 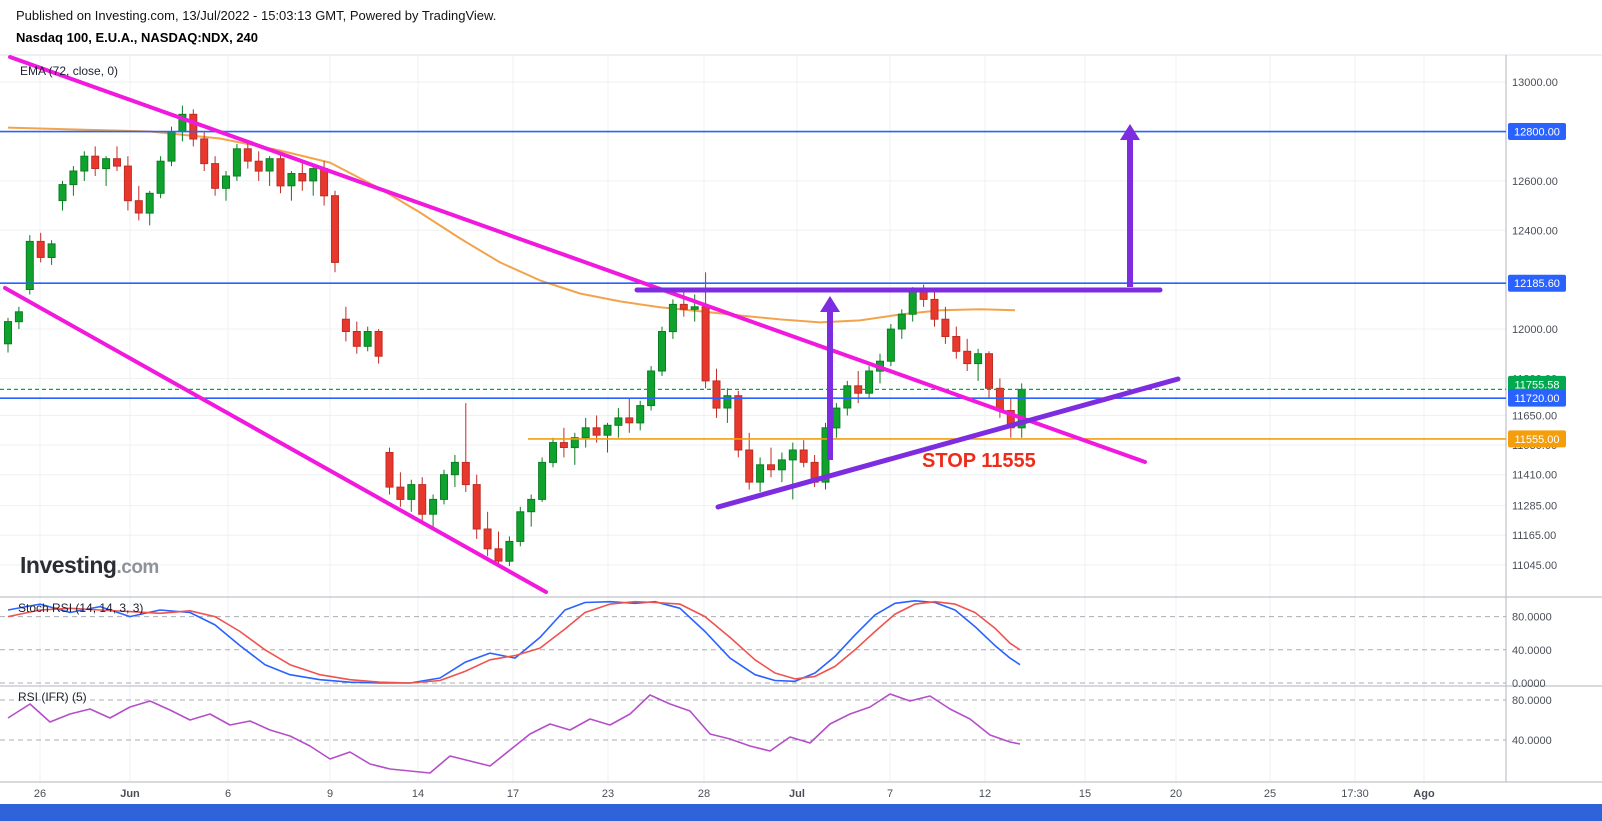 I want to click on chart-title: Nasdaq 100, E.U.A., NASDAQ:NDX, 240, so click(x=137, y=37).